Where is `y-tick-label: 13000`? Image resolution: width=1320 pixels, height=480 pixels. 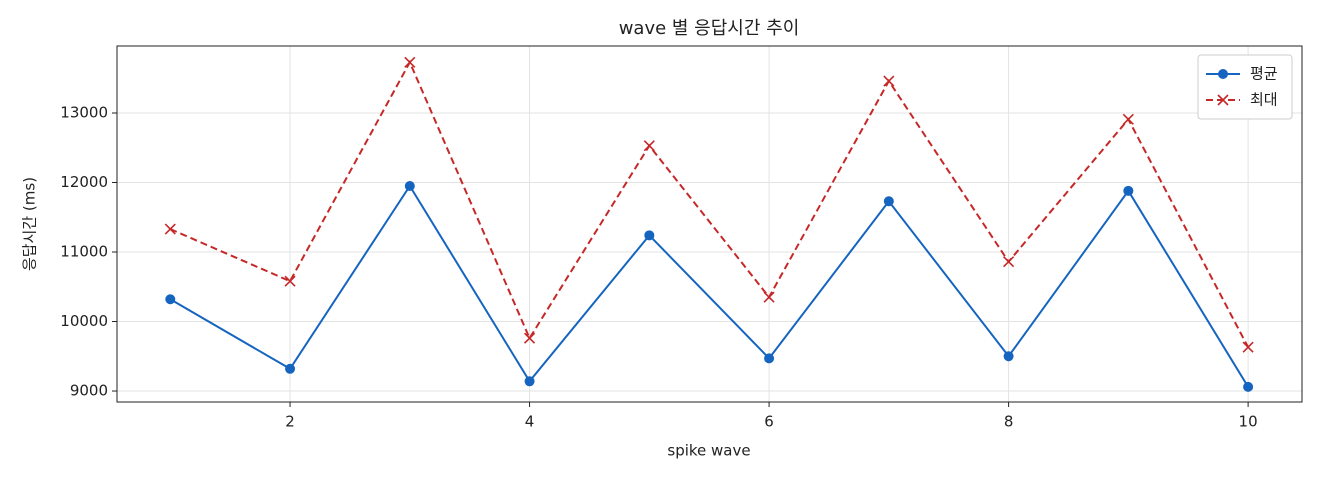 y-tick-label: 13000 is located at coordinates (84, 113).